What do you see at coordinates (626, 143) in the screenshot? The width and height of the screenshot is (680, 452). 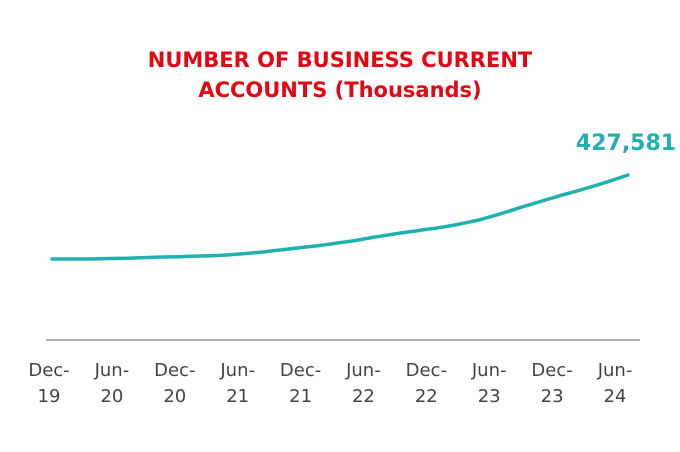 I see `end-value-label: 427,581` at bounding box center [626, 143].